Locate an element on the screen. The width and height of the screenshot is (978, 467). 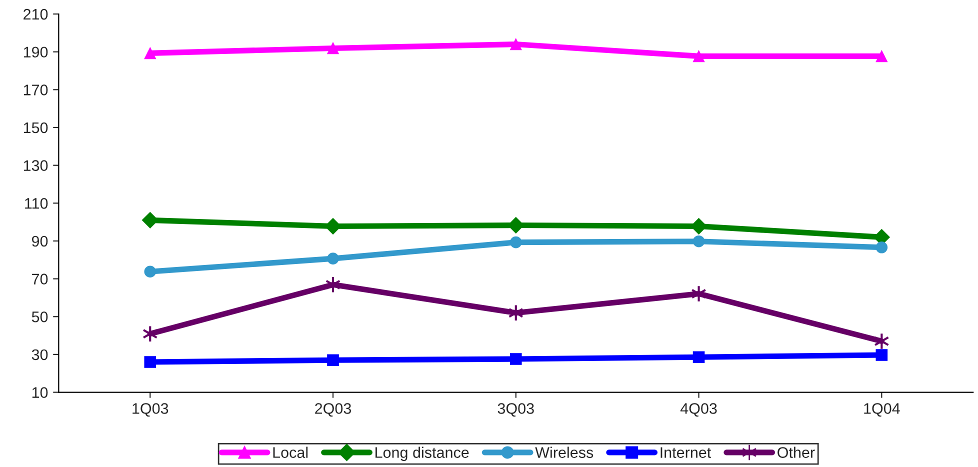
x-tick-label: 1Q04 is located at coordinates (882, 410).